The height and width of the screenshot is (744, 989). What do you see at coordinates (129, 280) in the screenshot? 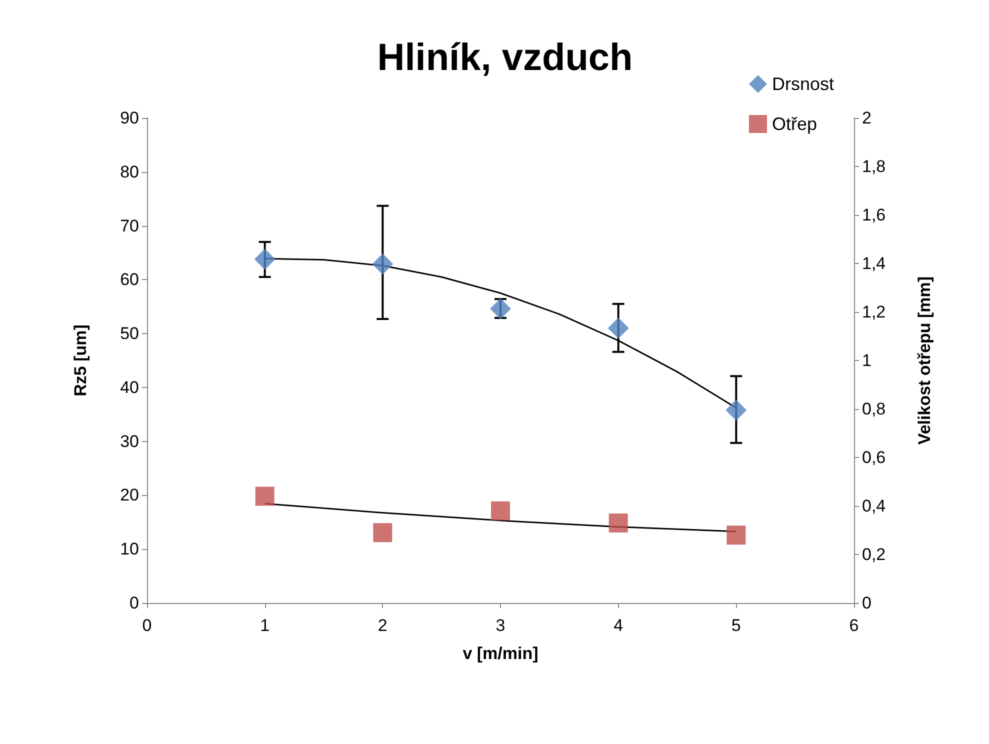
I see `y-tick-label: 60` at bounding box center [129, 280].